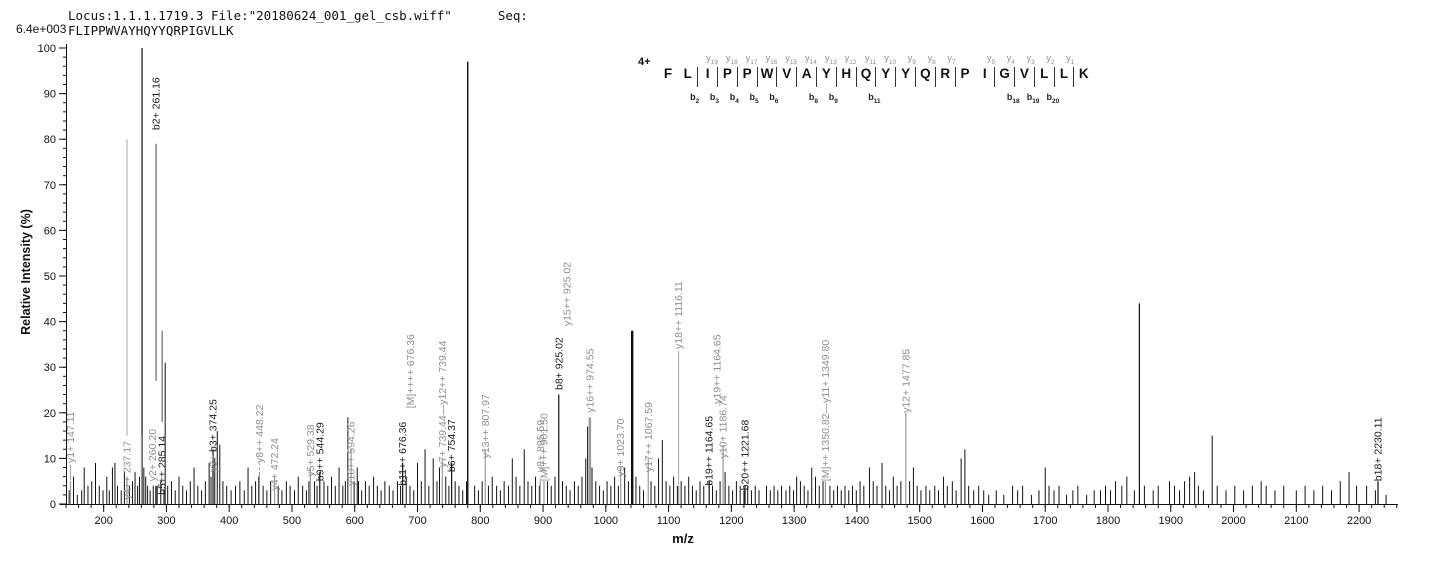 The image size is (1436, 562). What do you see at coordinates (683, 538) in the screenshot?
I see `x-axis-title: m/z` at bounding box center [683, 538].